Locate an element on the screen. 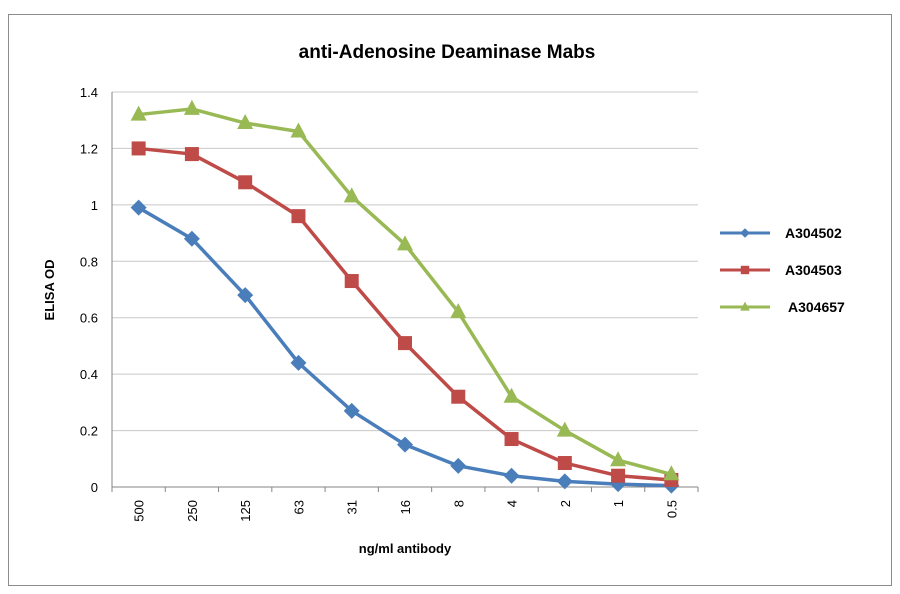 The image size is (900, 594). y-tick-label: 1 is located at coordinates (94, 205).